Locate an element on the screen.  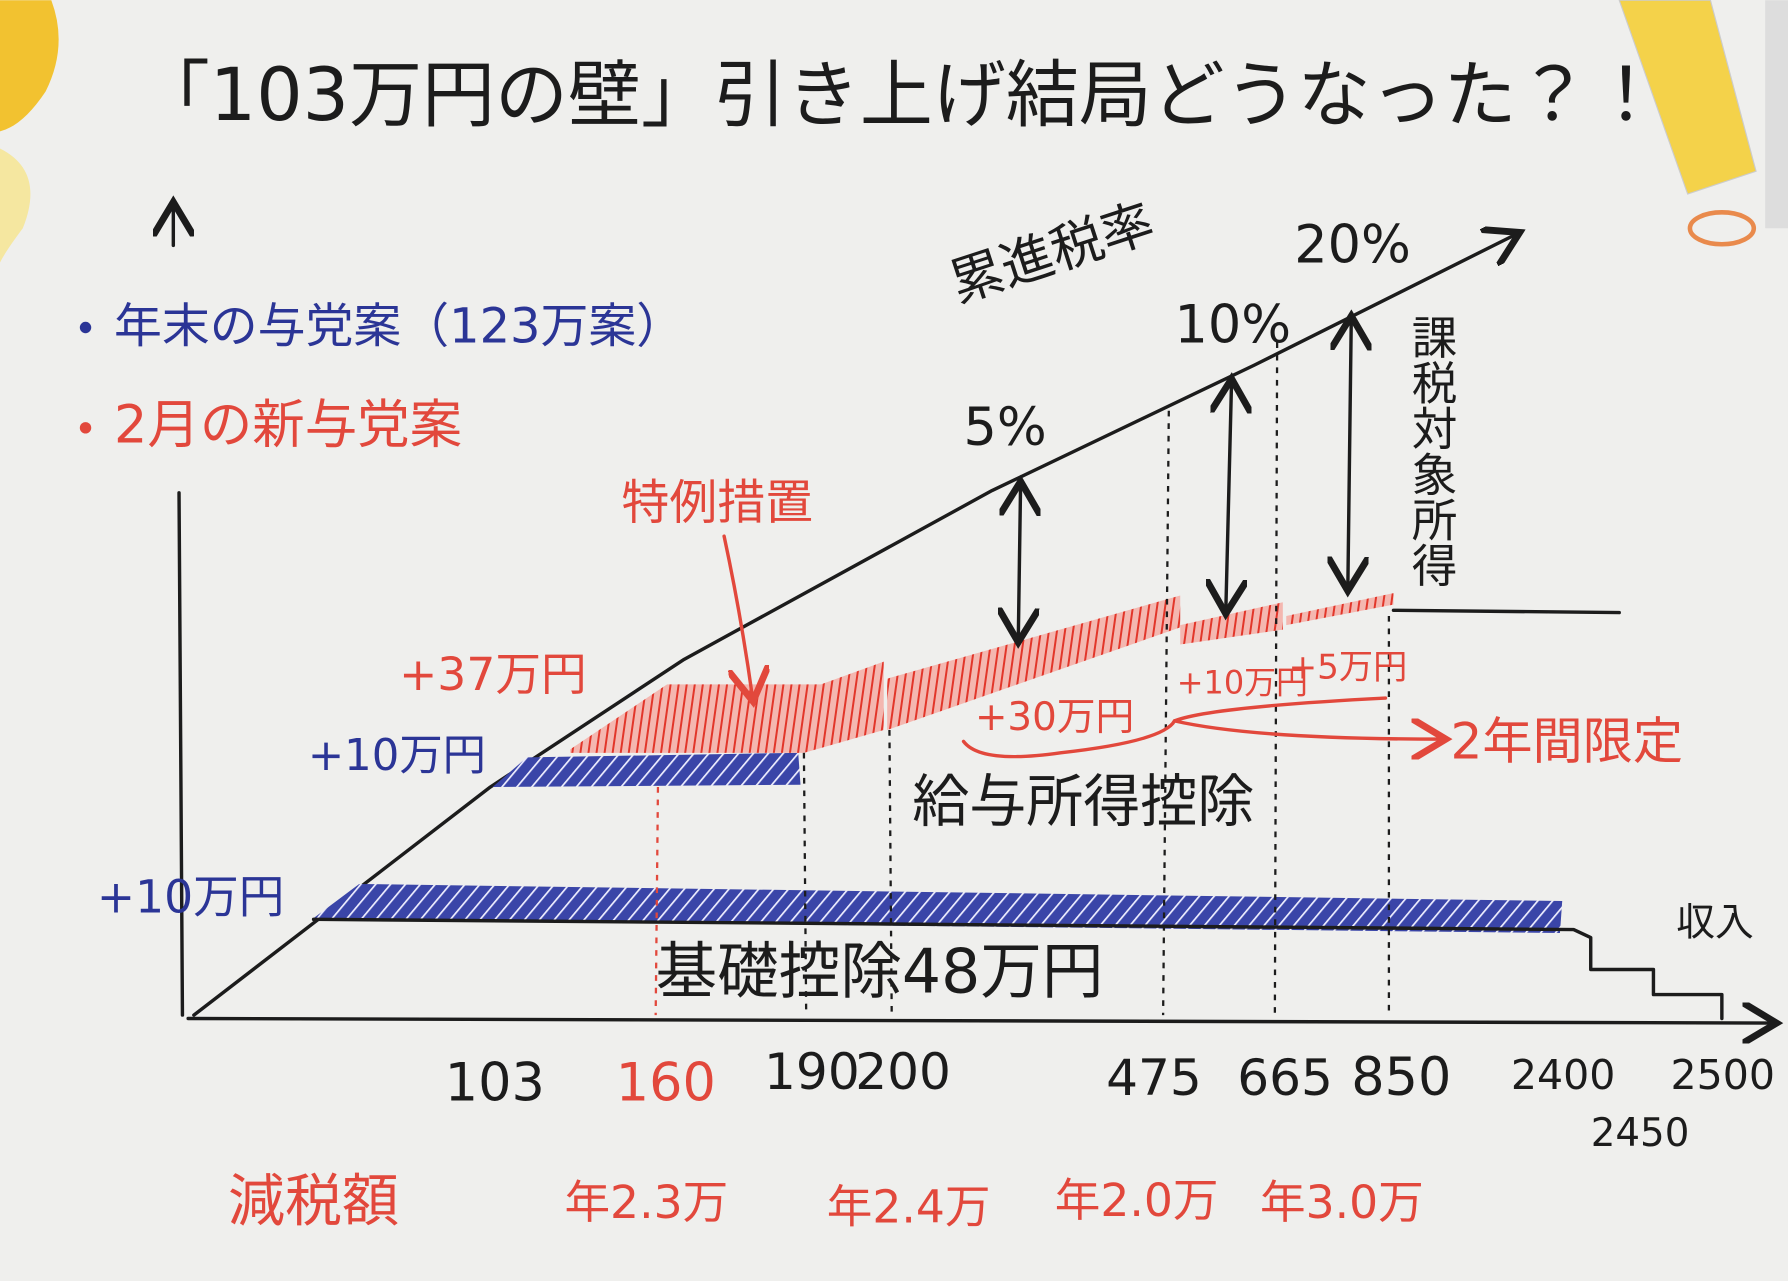
x-label: 200 is located at coordinates (903, 1071).